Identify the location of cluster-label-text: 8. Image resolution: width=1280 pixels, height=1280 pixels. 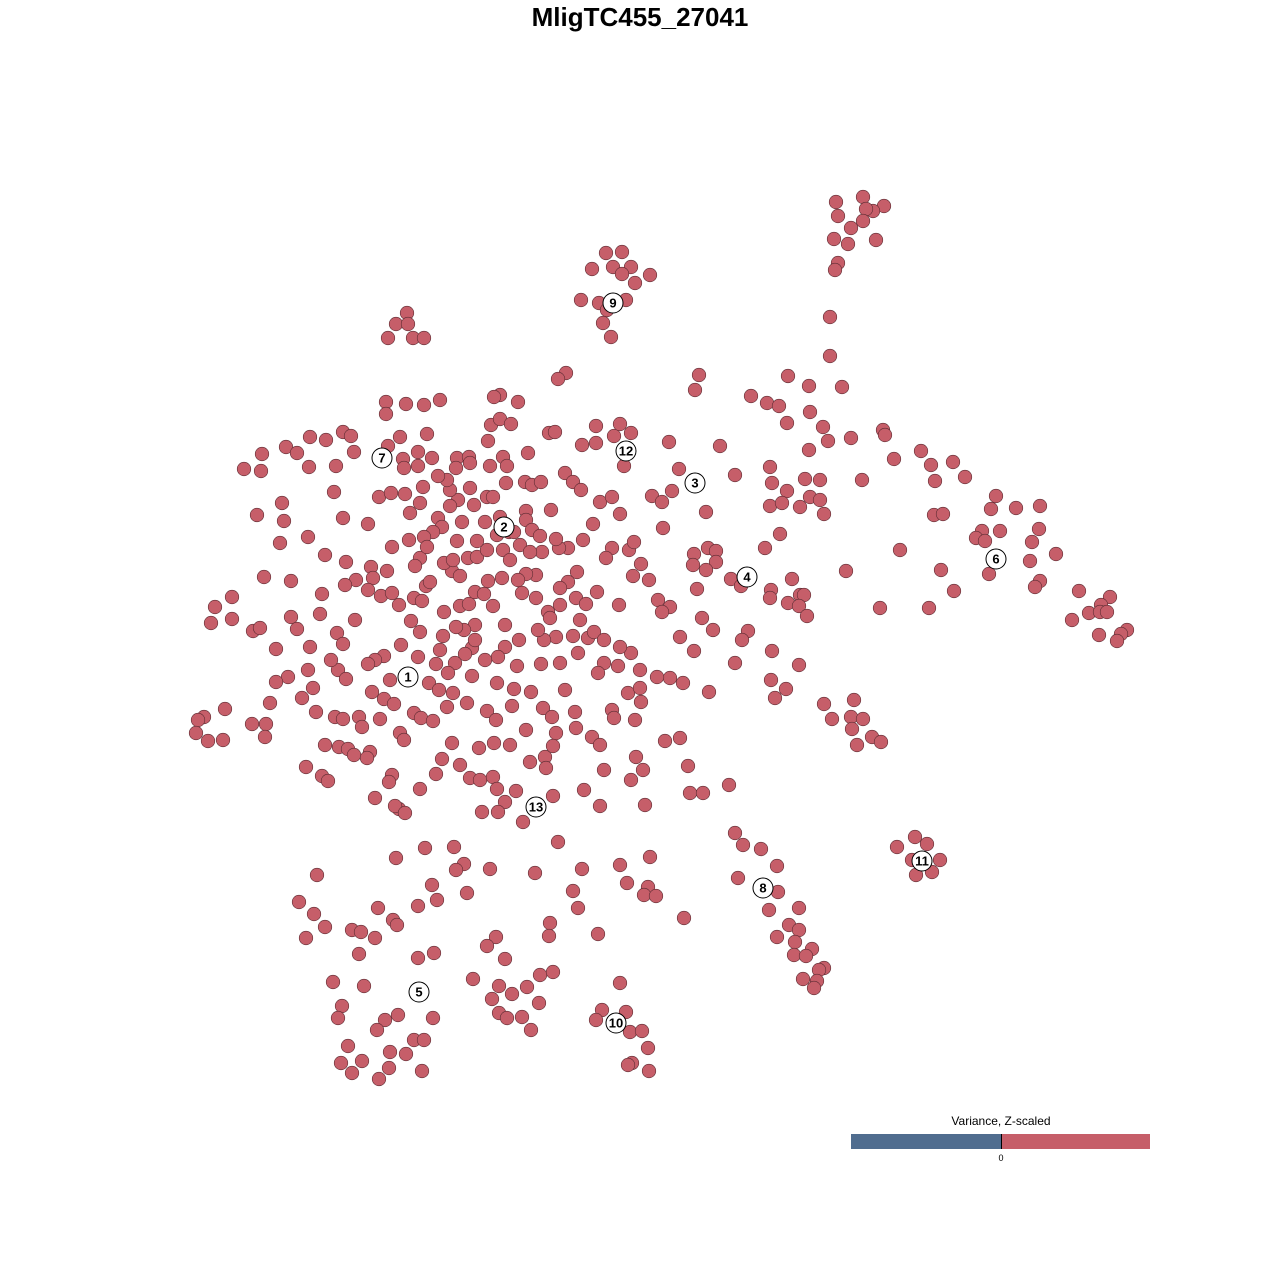
(762, 888).